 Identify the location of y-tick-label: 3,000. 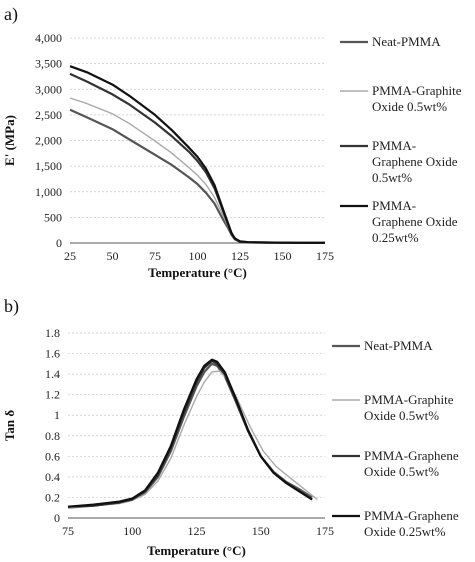
(48, 89).